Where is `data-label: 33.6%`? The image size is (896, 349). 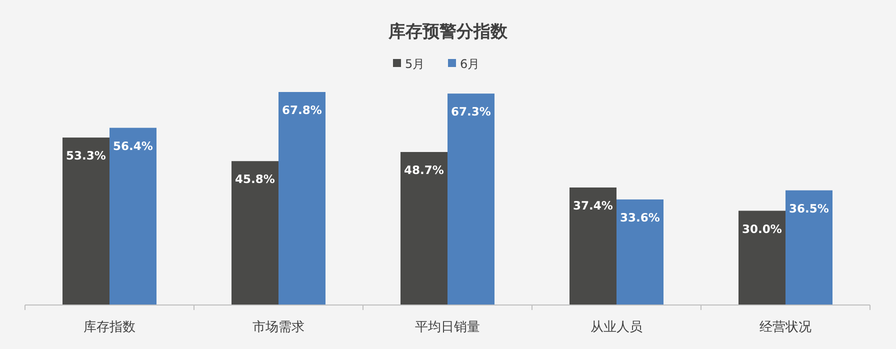 data-label: 33.6% is located at coordinates (640, 217).